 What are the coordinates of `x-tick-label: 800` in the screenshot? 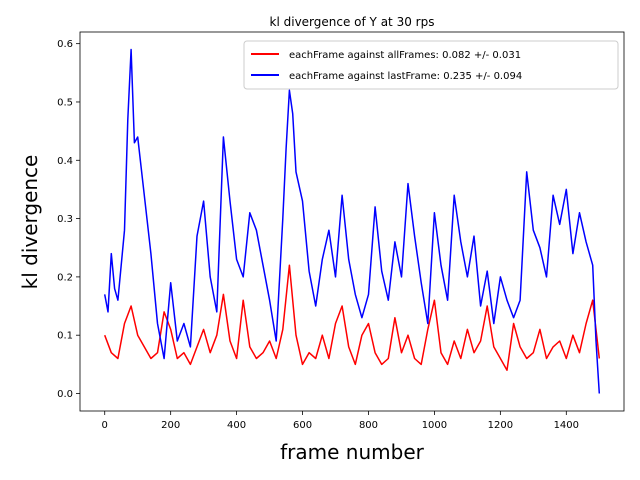 It's located at (368, 425).